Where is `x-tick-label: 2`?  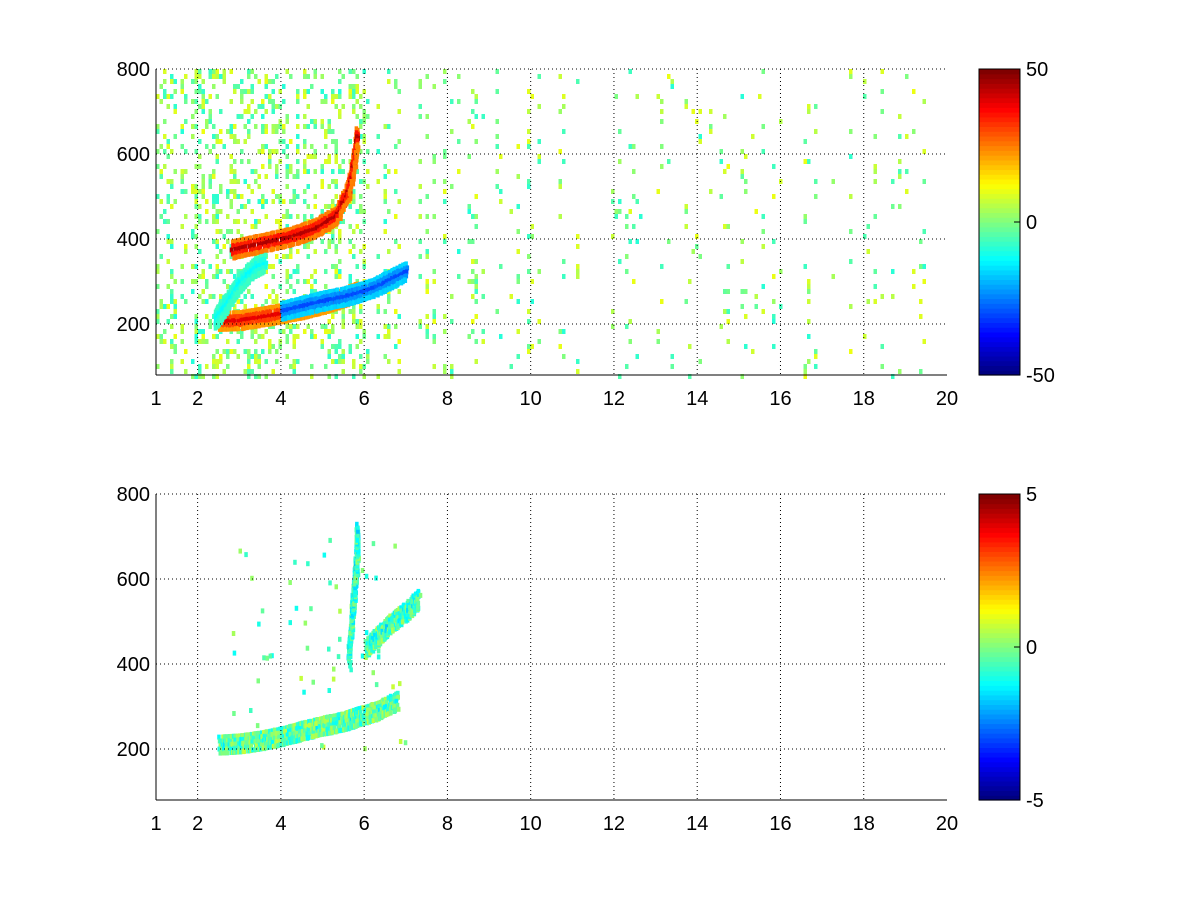 x-tick-label: 2 is located at coordinates (197, 399).